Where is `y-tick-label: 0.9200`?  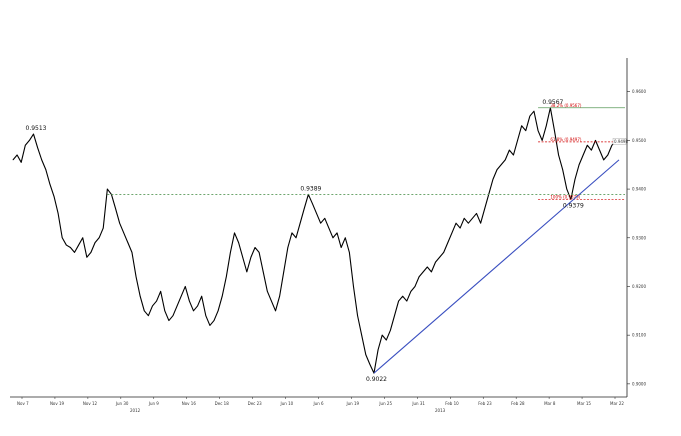
y-tick-label: 0.9200 is located at coordinates (639, 286).